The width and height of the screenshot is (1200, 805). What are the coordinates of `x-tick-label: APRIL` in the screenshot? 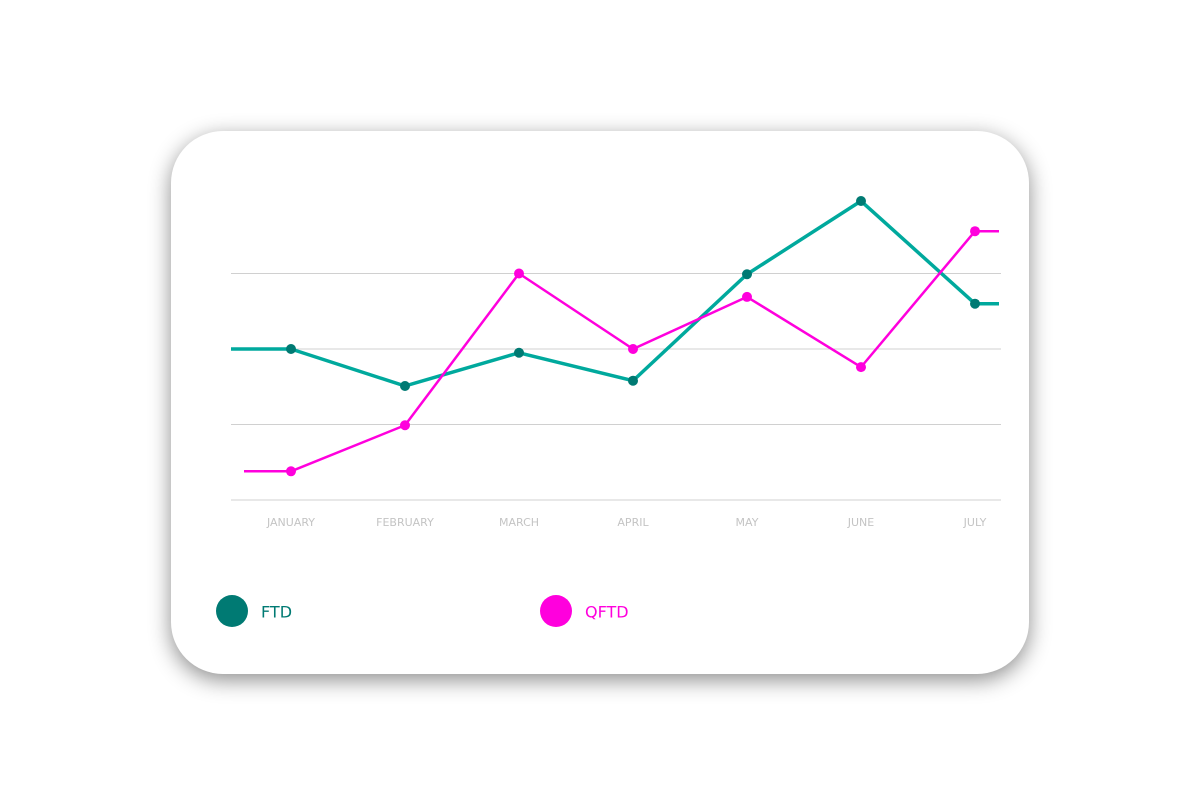 It's located at (633, 522).